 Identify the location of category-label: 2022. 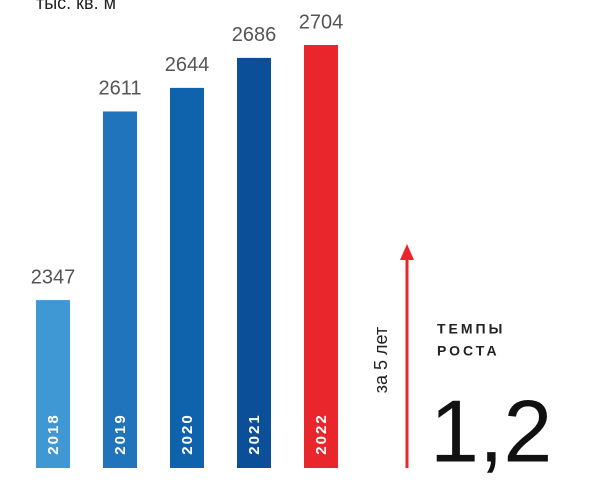
(321, 433).